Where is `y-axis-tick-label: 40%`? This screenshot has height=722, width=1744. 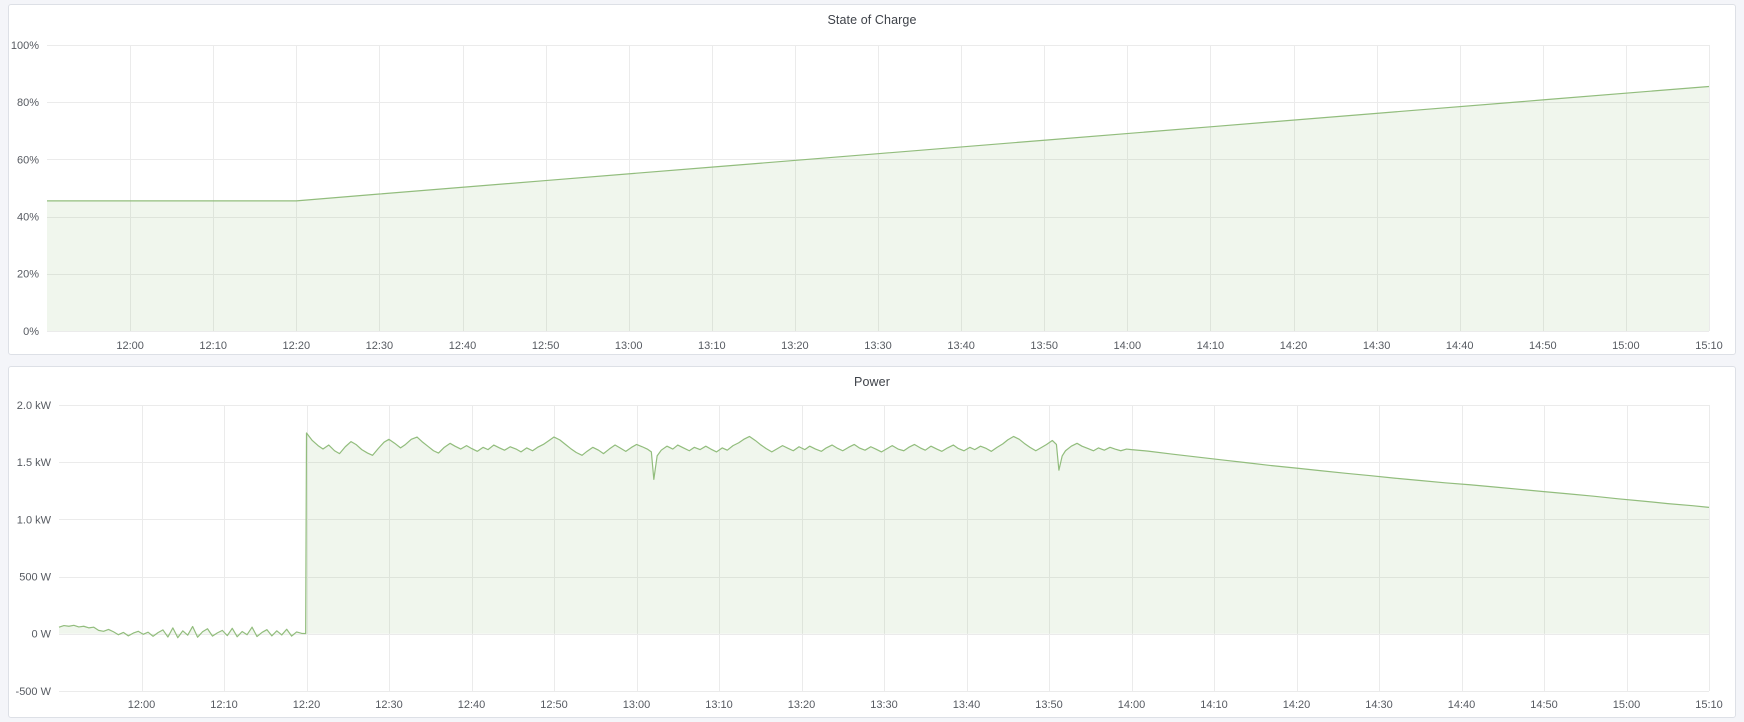 y-axis-tick-label: 40% is located at coordinates (28, 217).